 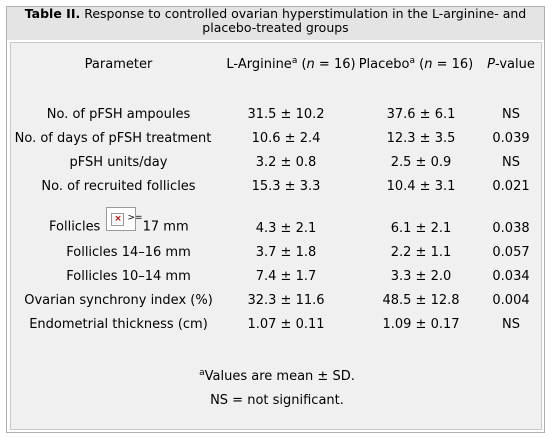 What do you see at coordinates (421, 324) in the screenshot?
I see `row-placebo: 1.09 ± 0.17` at bounding box center [421, 324].